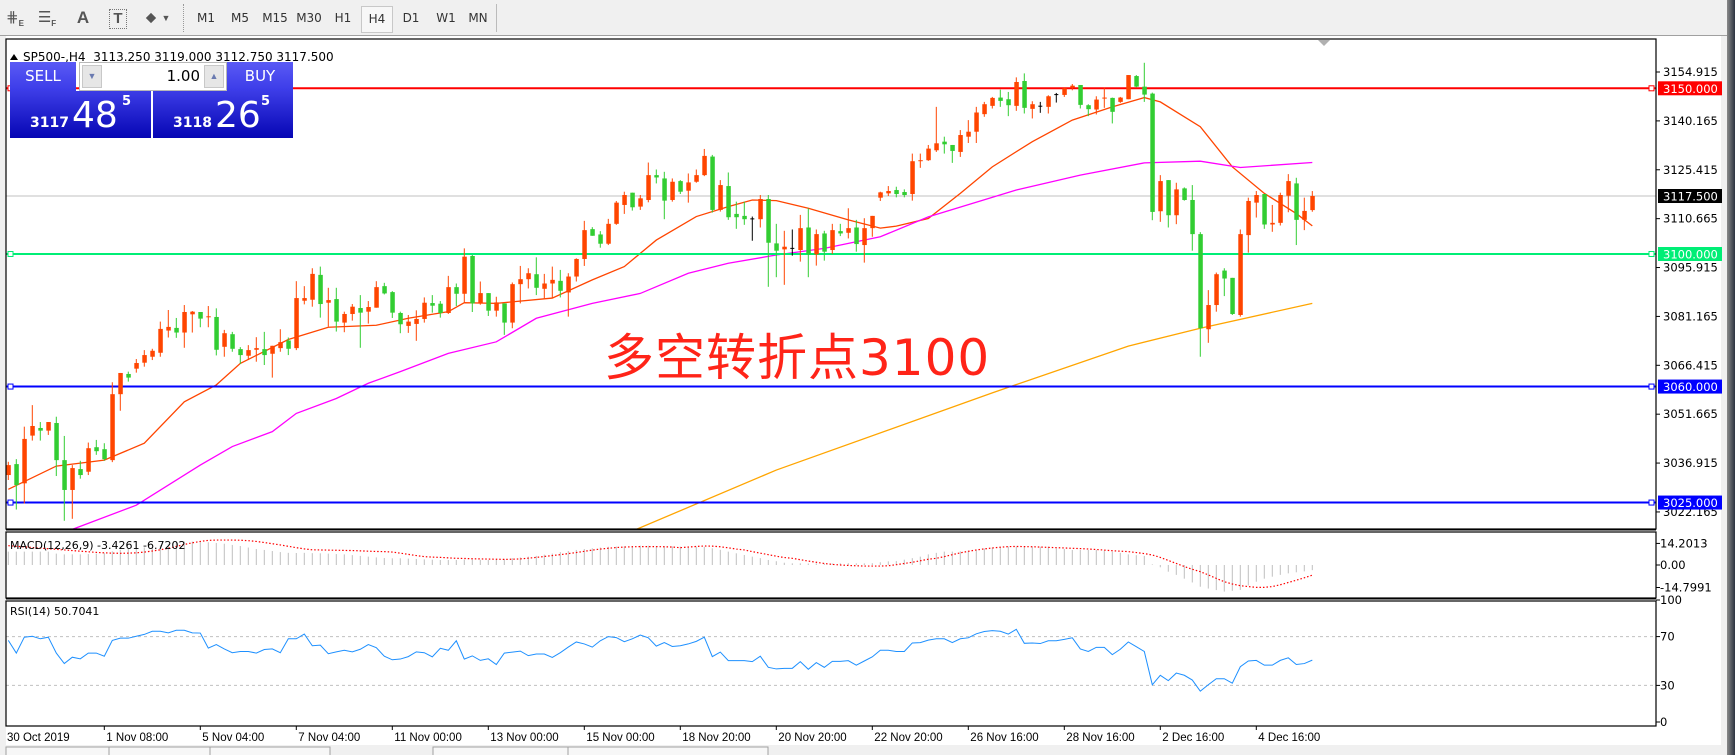  What do you see at coordinates (1667, 685) in the screenshot?
I see `rsi-axis-label: 30` at bounding box center [1667, 685].